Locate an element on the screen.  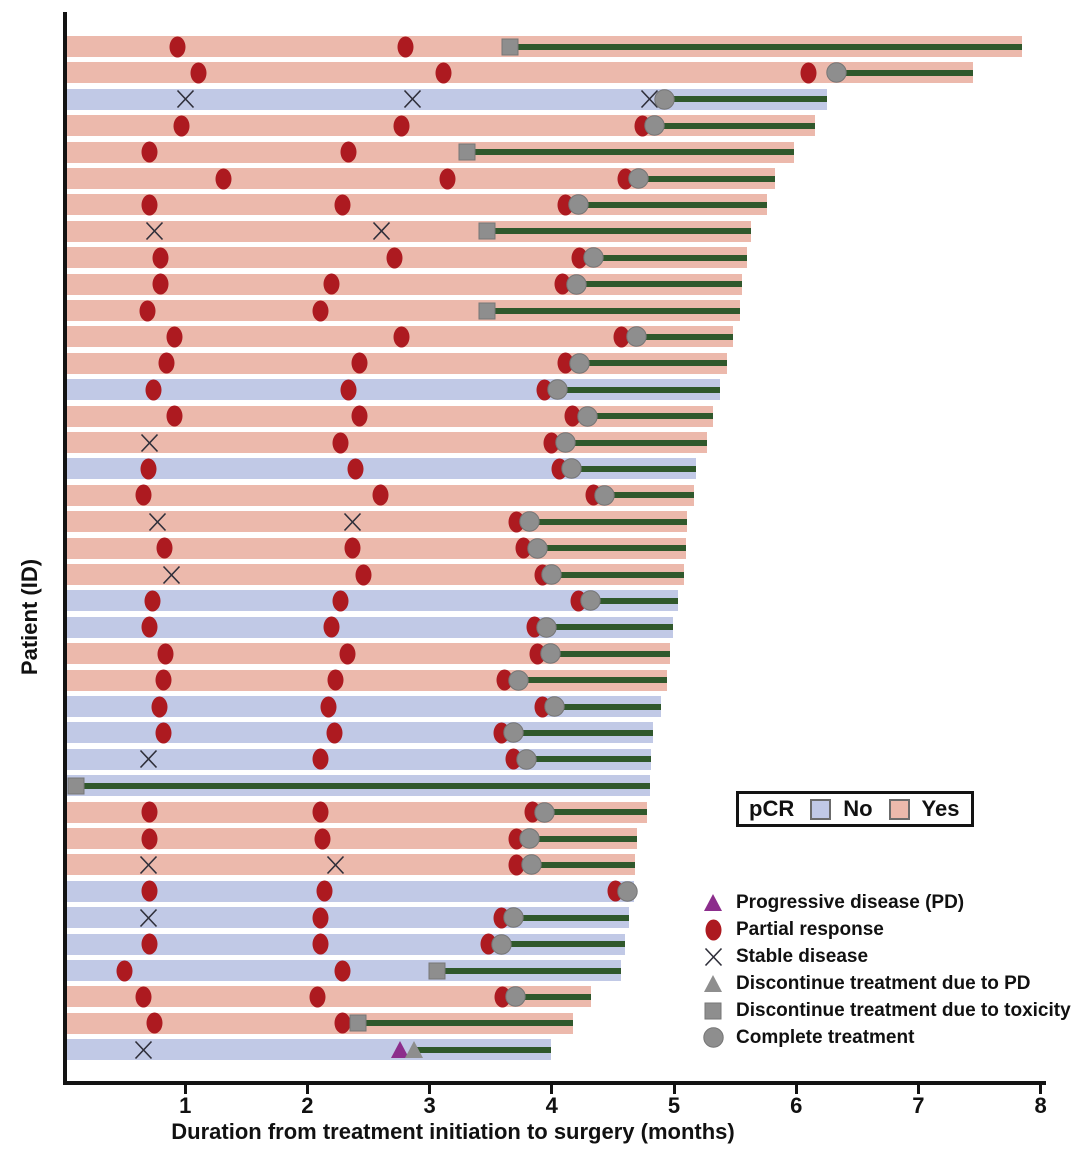
x-axis-tick-label: 5 is located at coordinates (674, 1105).